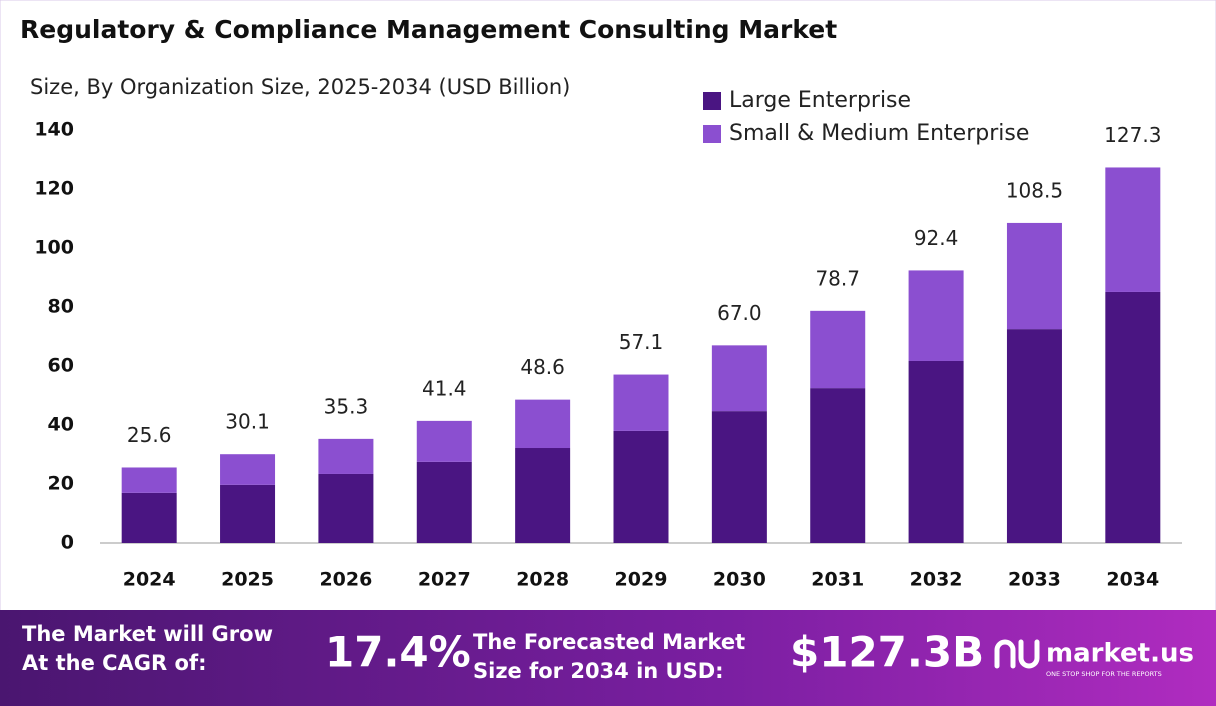  I want to click on total-label: 48.6, so click(542, 367).